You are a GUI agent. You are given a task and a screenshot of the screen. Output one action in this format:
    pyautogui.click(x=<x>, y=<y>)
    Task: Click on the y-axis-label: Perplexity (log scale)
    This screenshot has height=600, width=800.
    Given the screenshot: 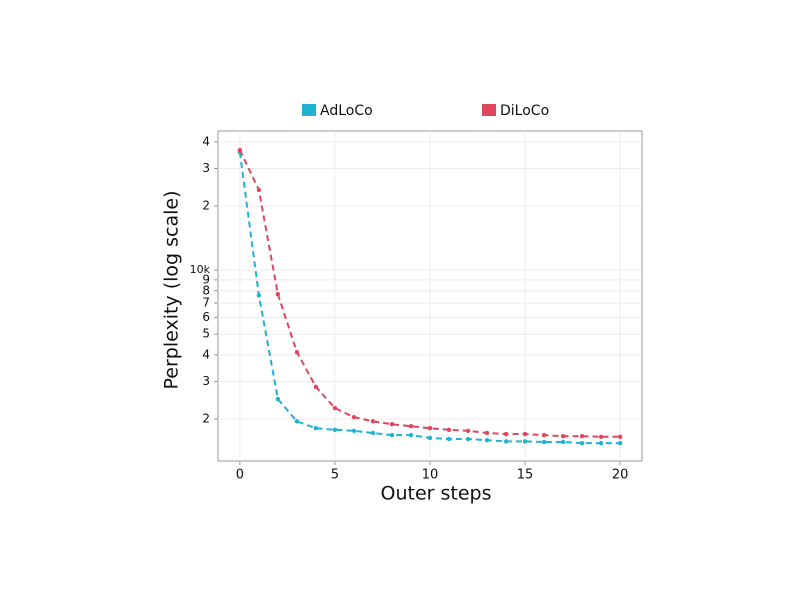 What is the action you would take?
    pyautogui.click(x=172, y=289)
    